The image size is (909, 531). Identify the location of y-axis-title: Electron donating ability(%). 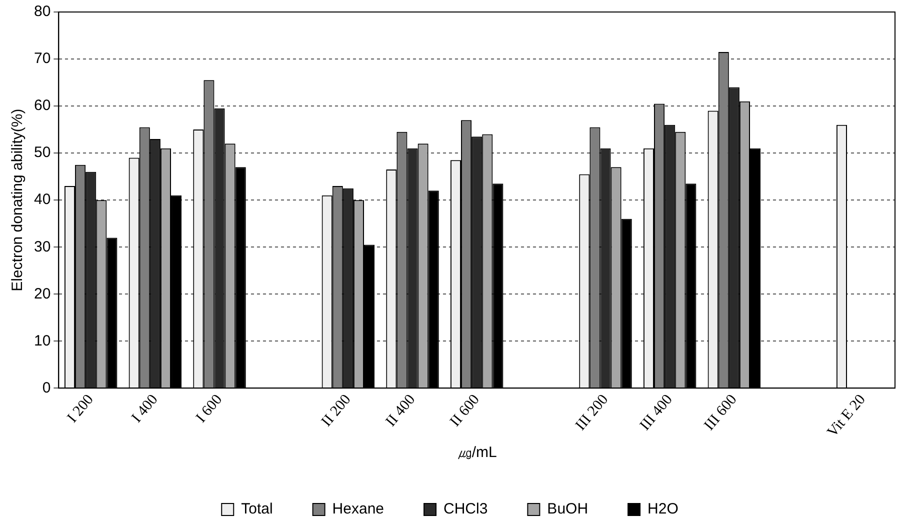
(17, 200).